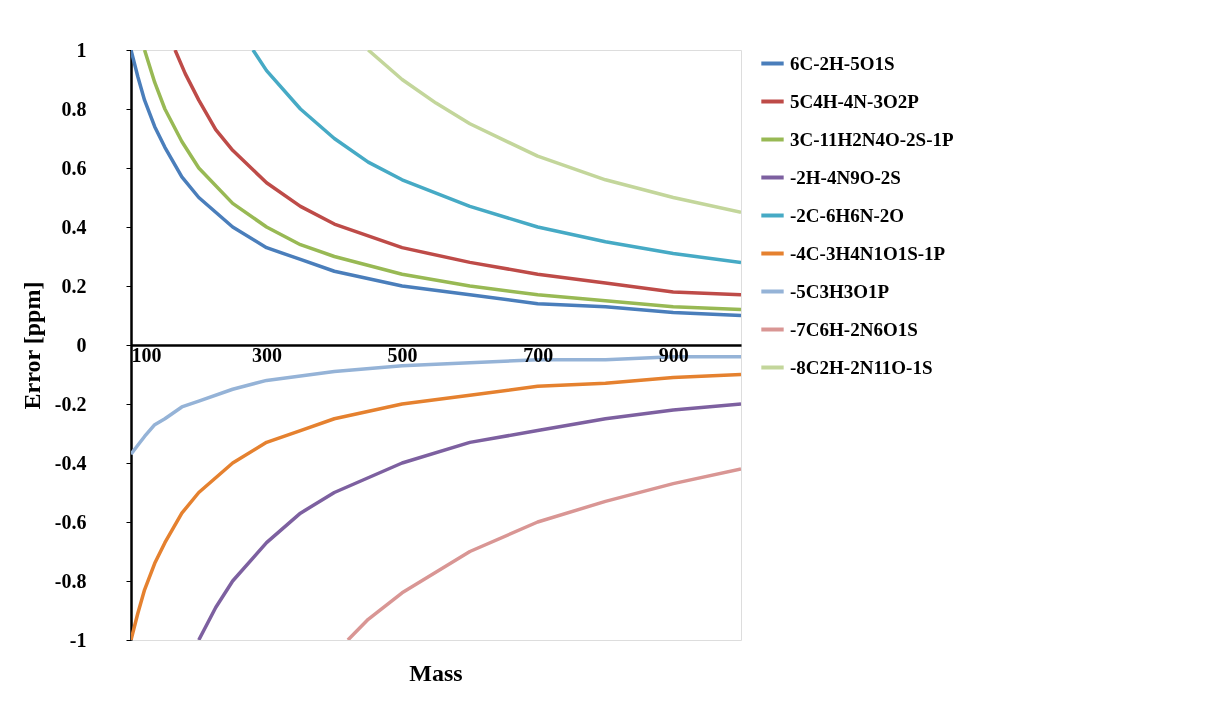 This screenshot has height=708, width=1206. Describe the element at coordinates (872, 139) in the screenshot. I see `legend-label: 3C-11H2N4O-2S-1P` at that location.